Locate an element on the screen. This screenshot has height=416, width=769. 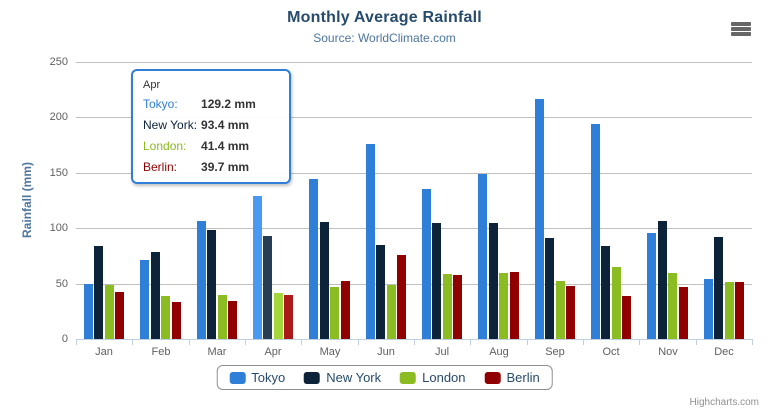
bar-new-york-feb is located at coordinates (155, 295).